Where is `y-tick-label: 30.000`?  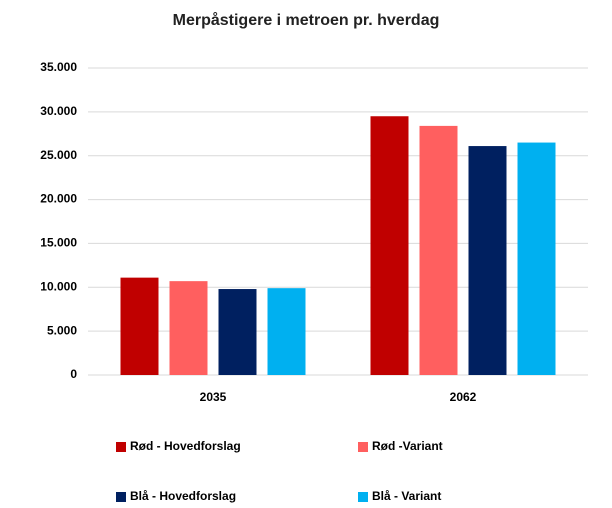
y-tick-label: 30.000 is located at coordinates (58, 111).